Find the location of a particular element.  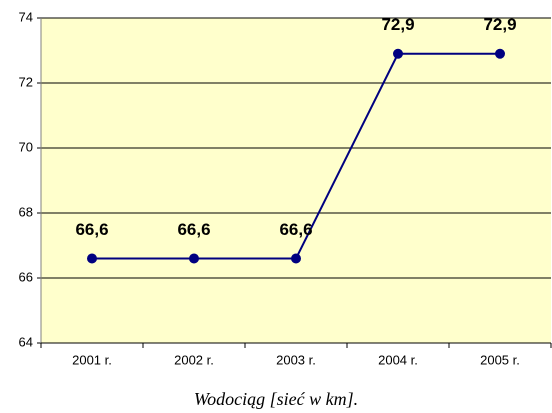

x-tick-label: 2003 r. is located at coordinates (296, 359).